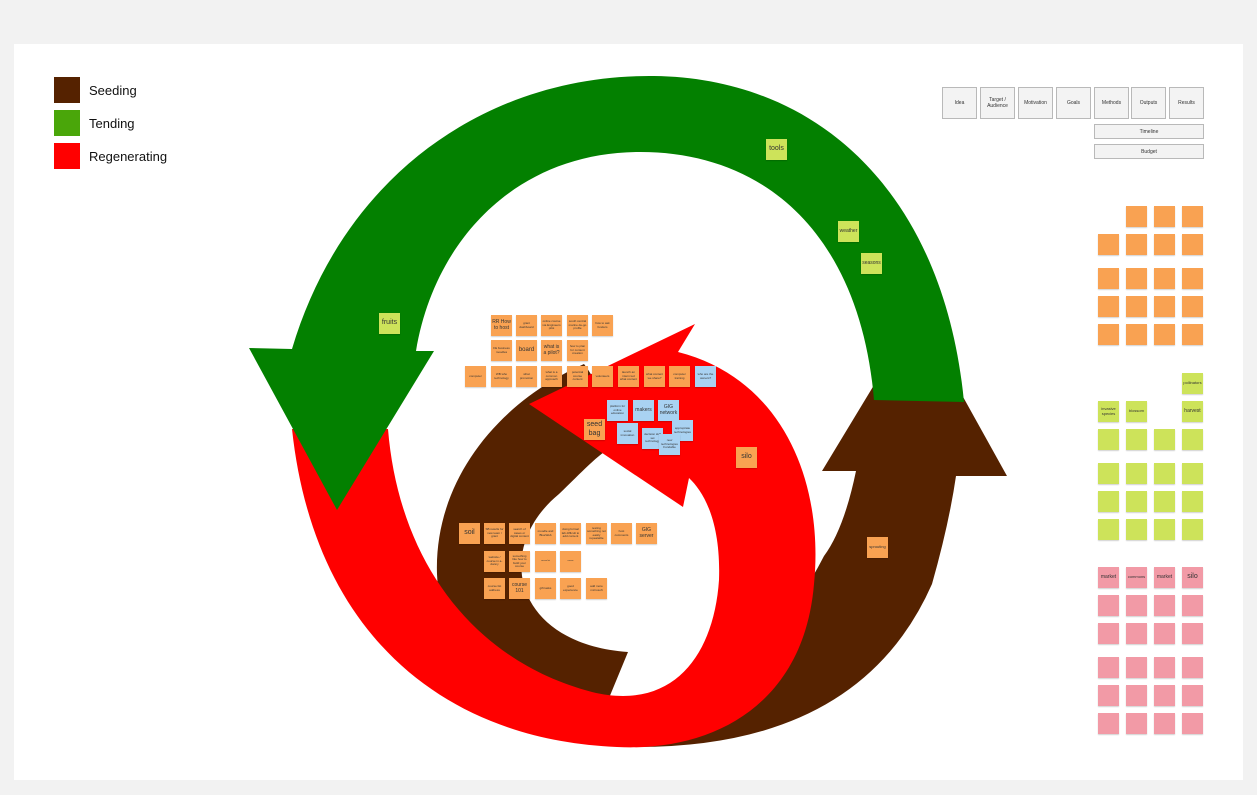  Describe the element at coordinates (1149, 131) in the screenshot. I see `template-box-timeline: Timeline` at that location.